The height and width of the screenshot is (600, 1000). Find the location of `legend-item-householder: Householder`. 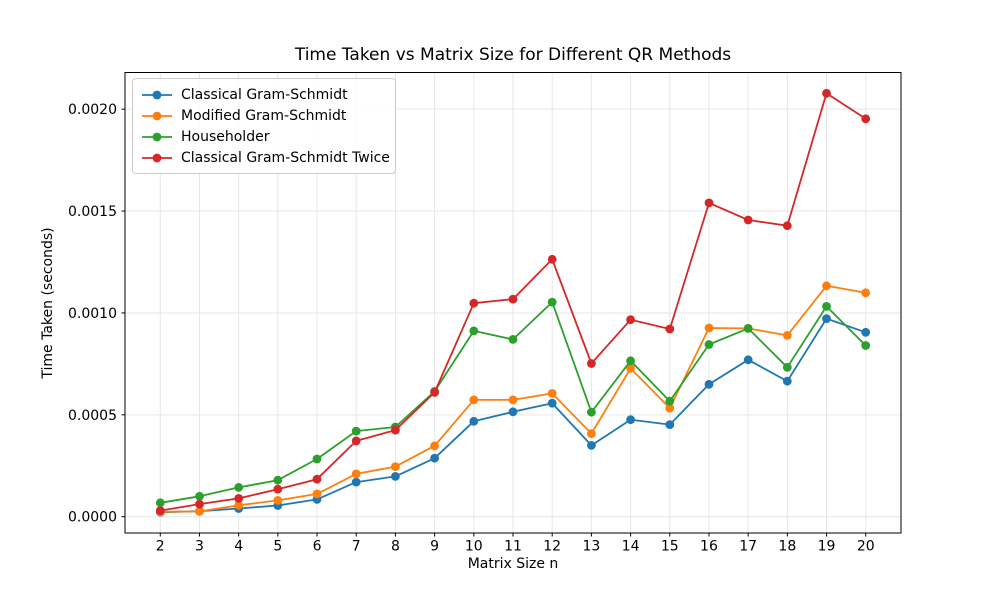

legend-item-householder: Householder is located at coordinates (264, 136).